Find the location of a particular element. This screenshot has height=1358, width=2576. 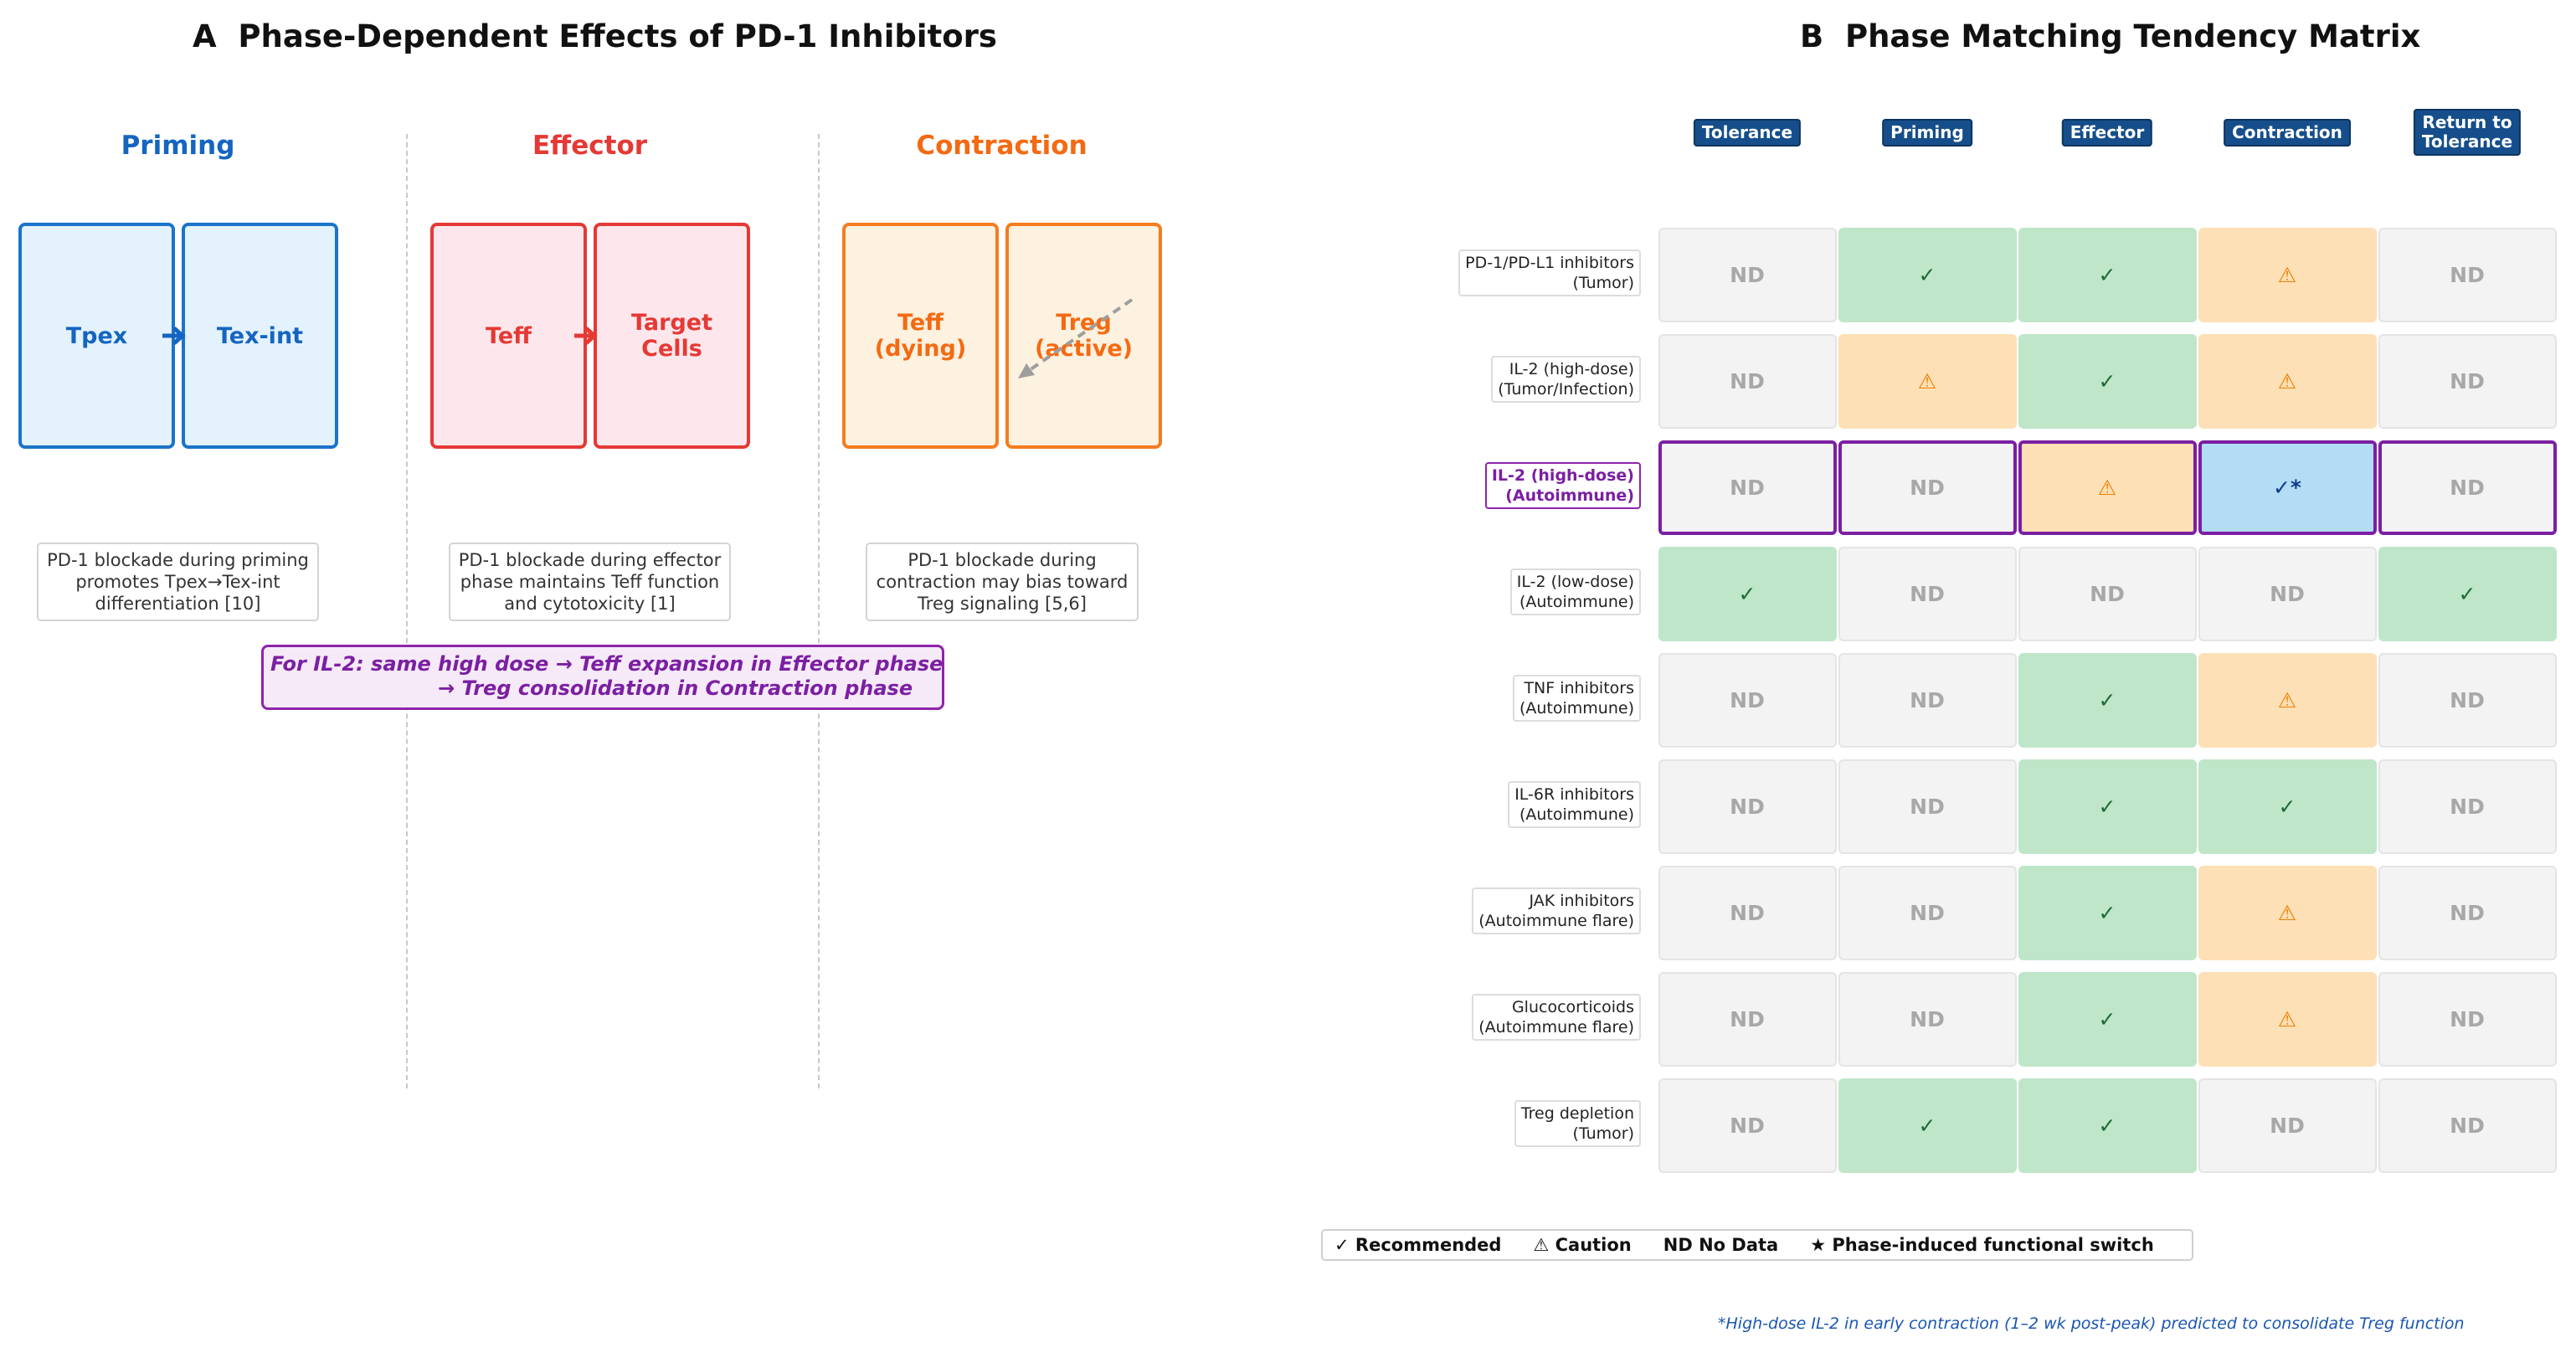

column-header: Contraction is located at coordinates (2287, 133).